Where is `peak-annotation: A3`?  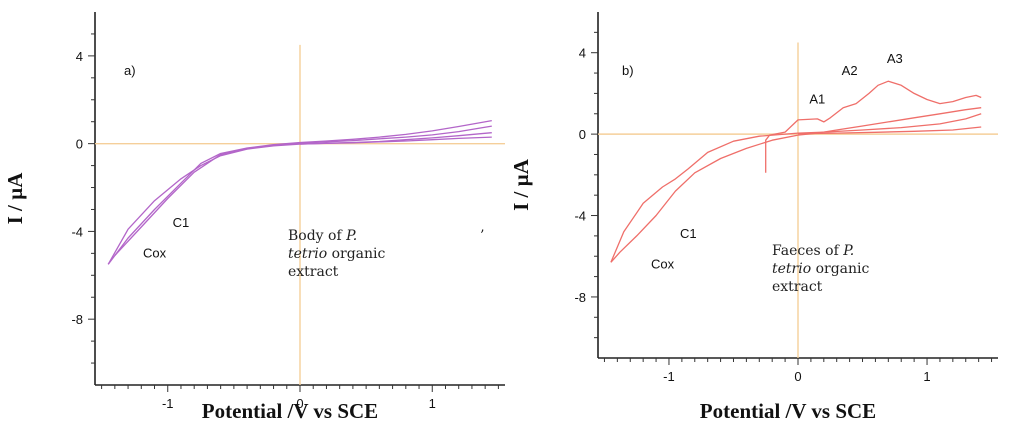 peak-annotation: A3 is located at coordinates (895, 58).